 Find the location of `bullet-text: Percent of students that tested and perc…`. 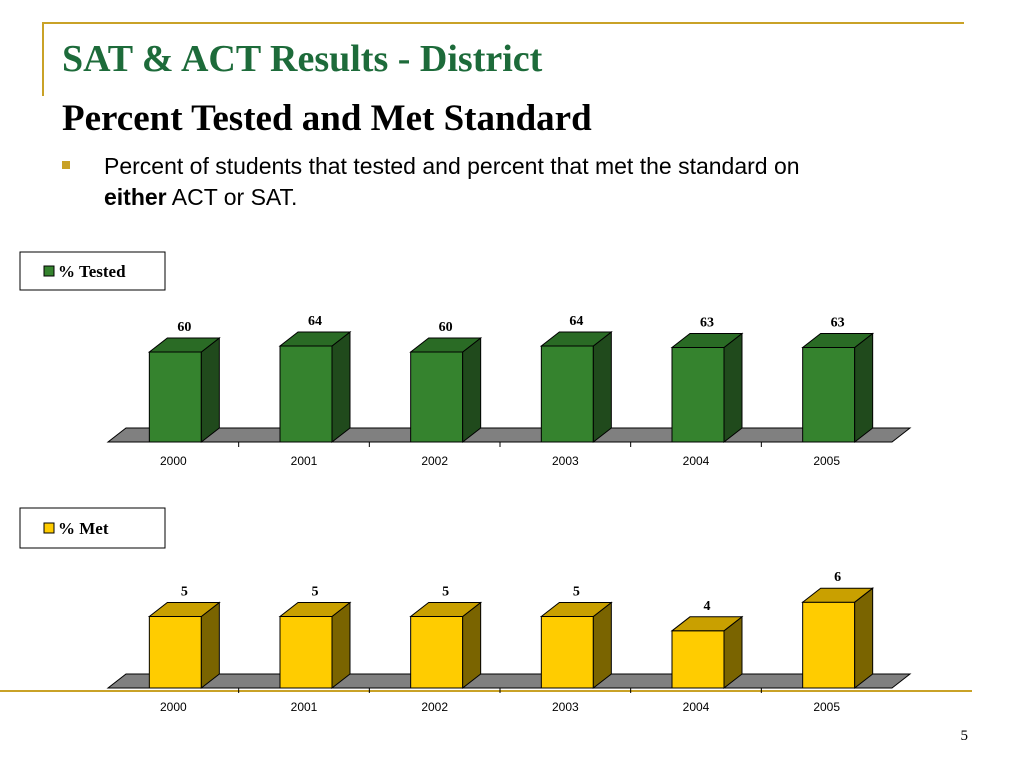

bullet-text: Percent of students that tested and perc… is located at coordinates (543, 182).